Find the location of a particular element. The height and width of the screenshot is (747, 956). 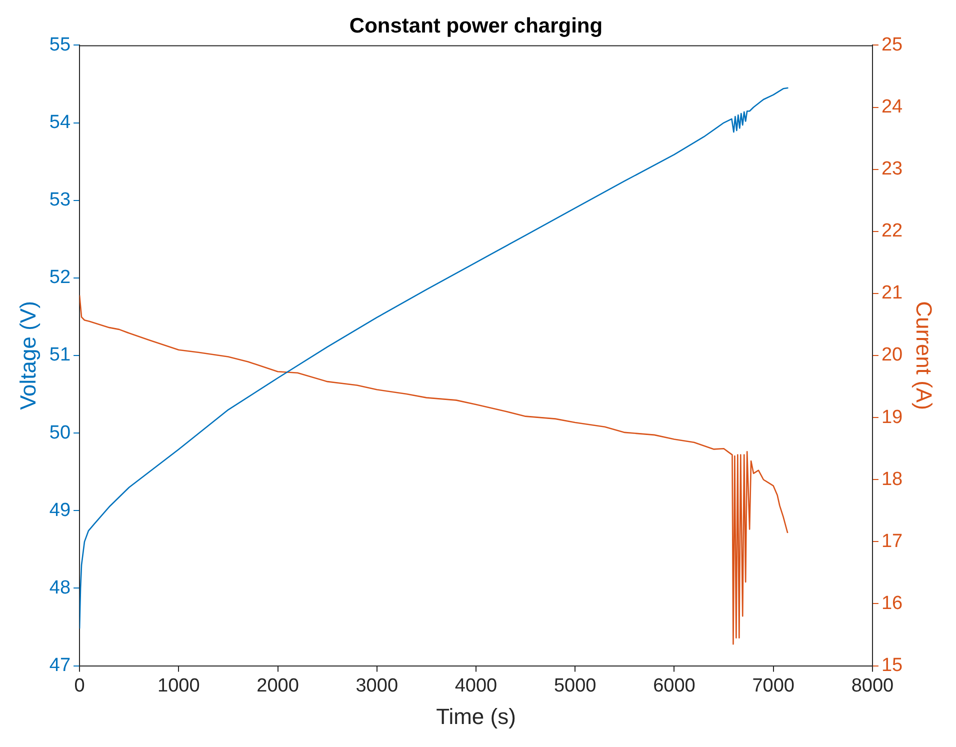

x-tick-label: 8000 is located at coordinates (872, 685).